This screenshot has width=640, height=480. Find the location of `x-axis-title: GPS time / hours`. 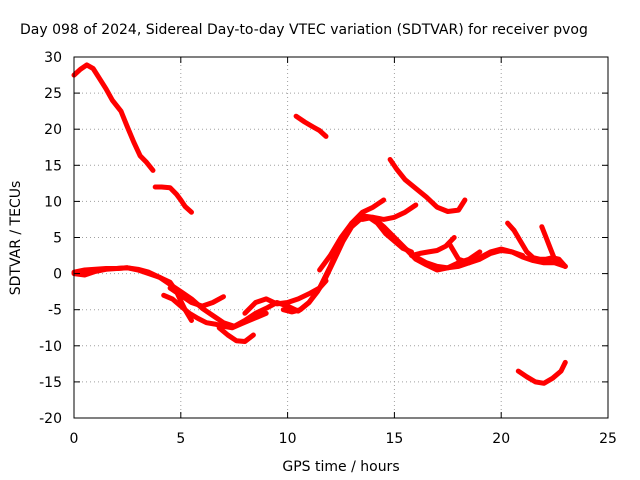

x-axis-title: GPS time / hours is located at coordinates (340, 467).